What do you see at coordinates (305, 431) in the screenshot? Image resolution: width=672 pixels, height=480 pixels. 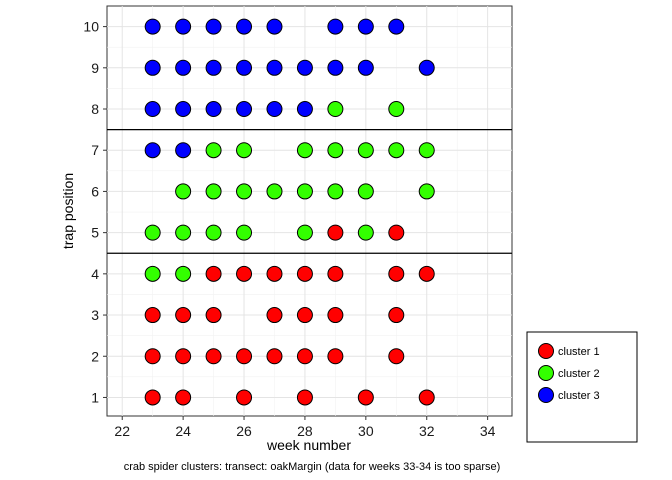 I see `x-tick-label: 28` at bounding box center [305, 431].